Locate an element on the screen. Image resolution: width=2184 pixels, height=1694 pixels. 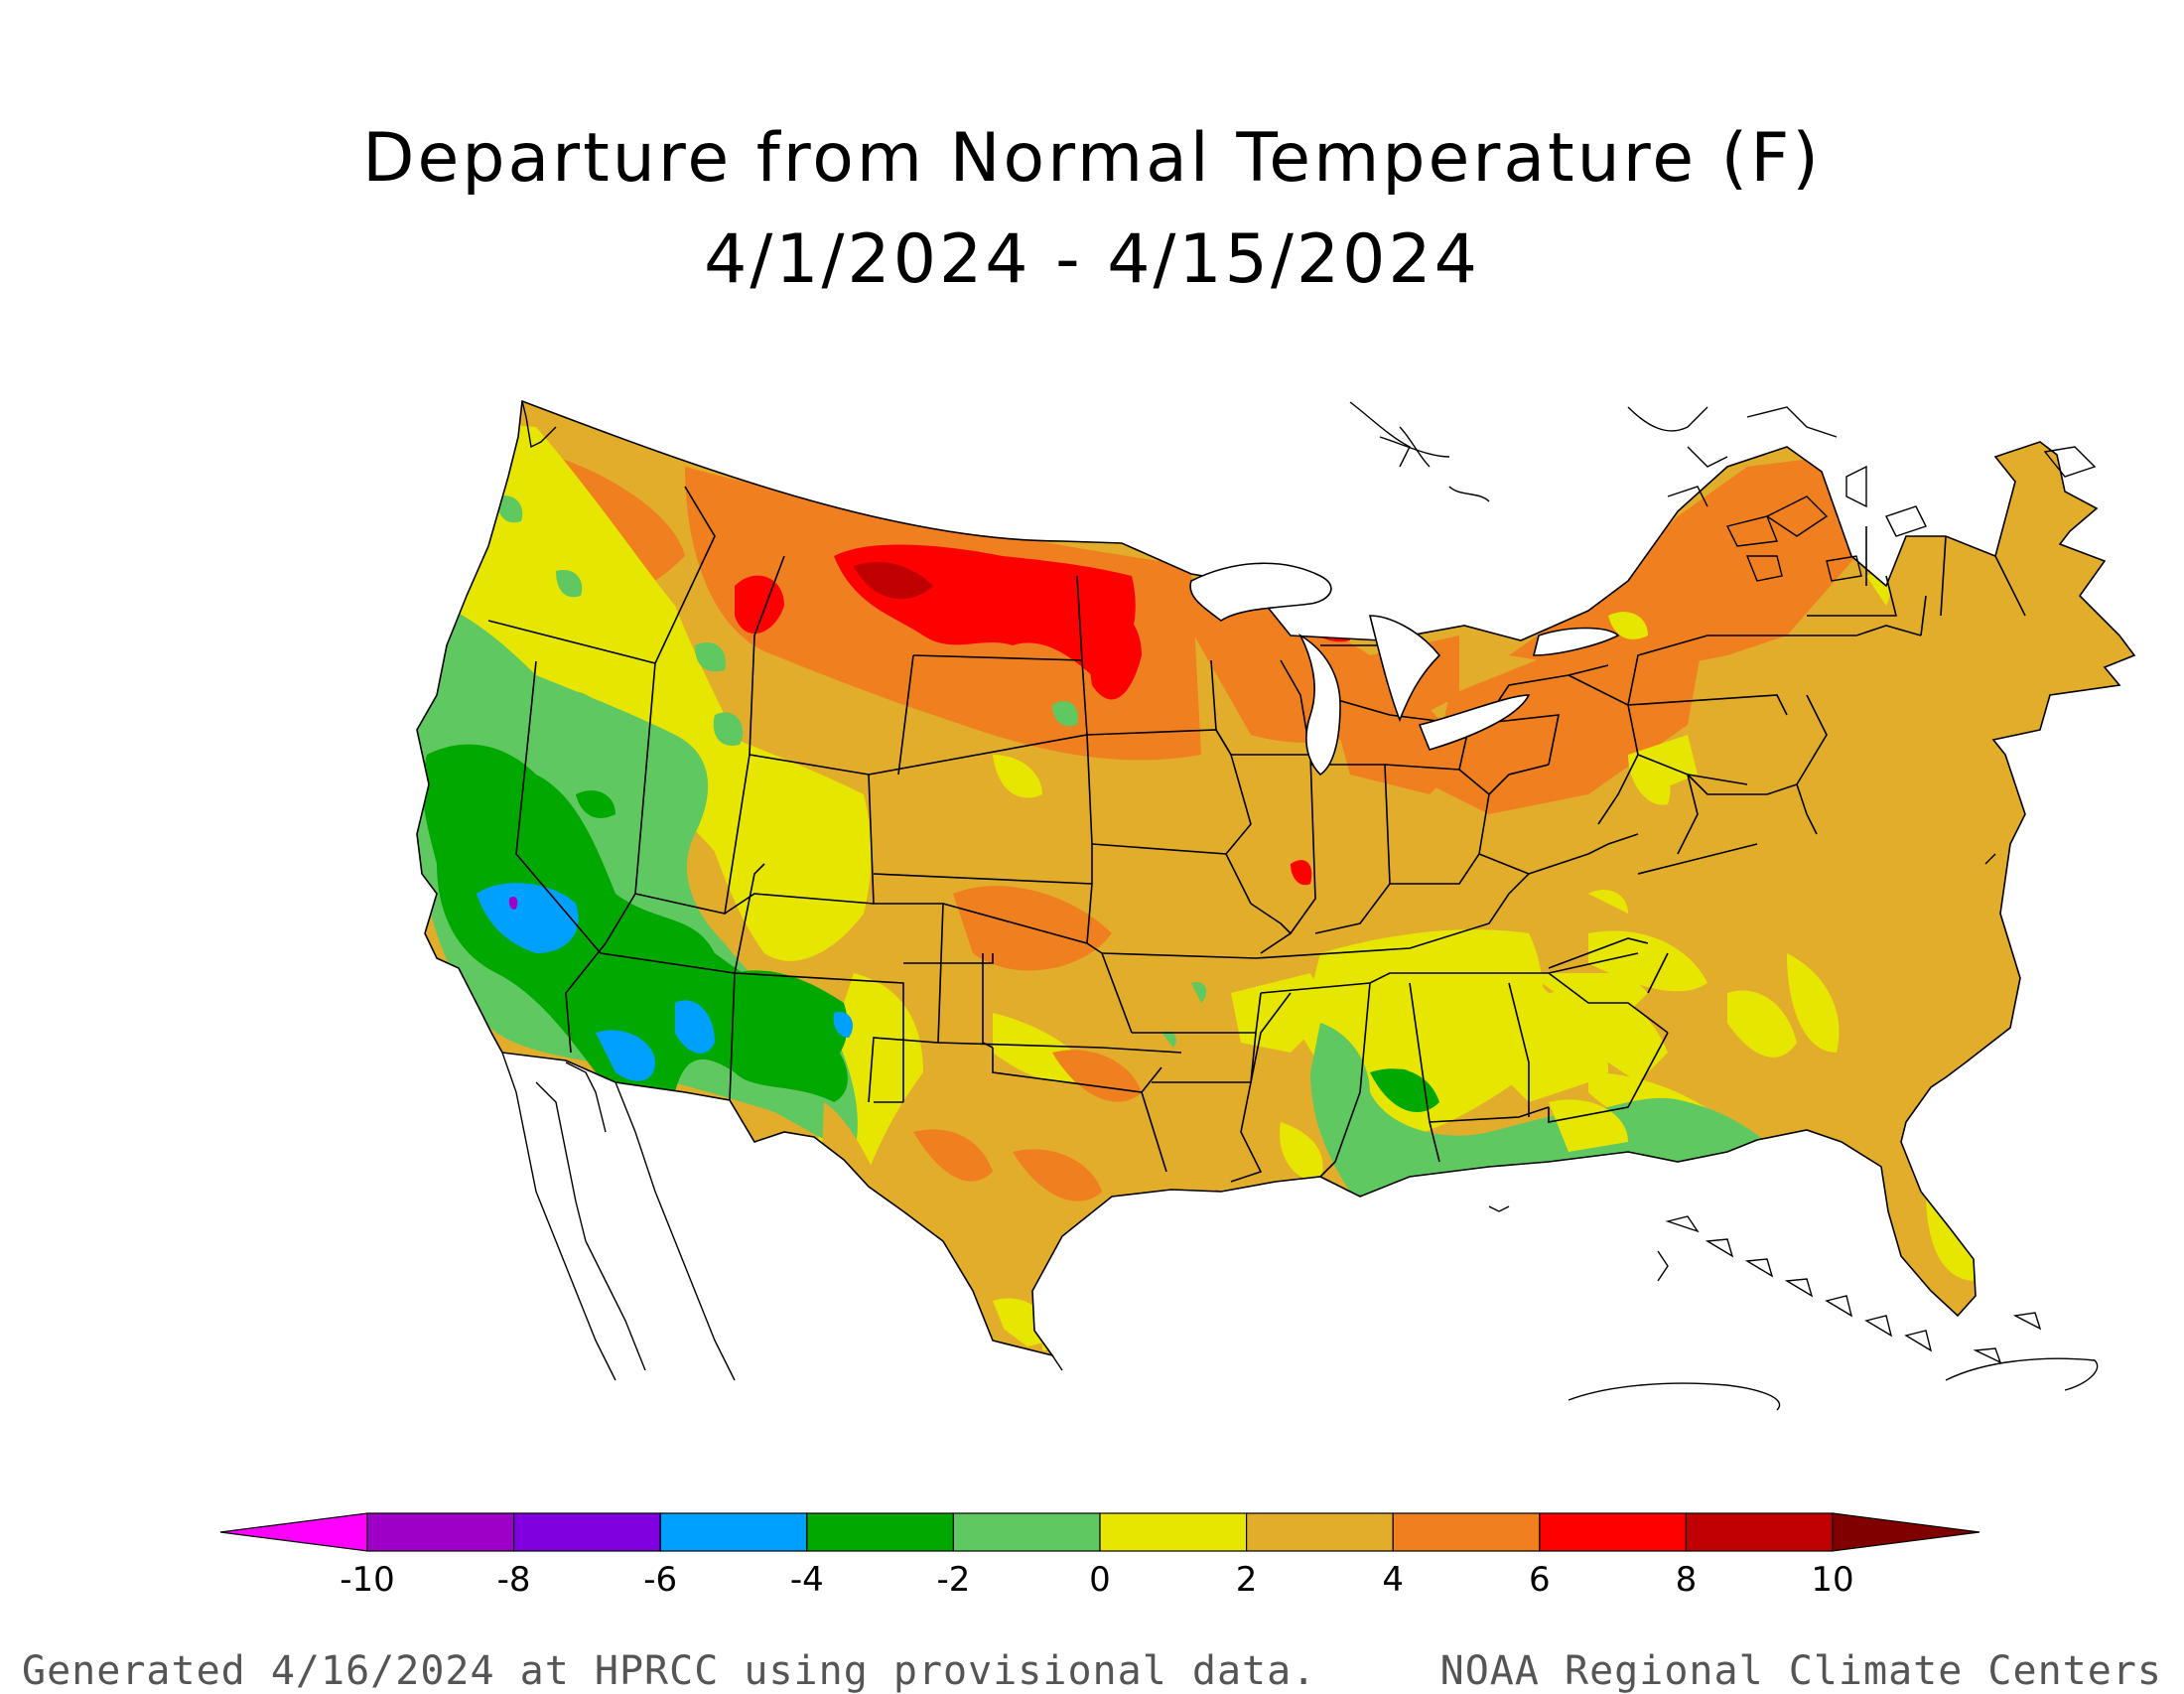
map-title: Departure from Normal Temperature (F) is located at coordinates (1092, 158).